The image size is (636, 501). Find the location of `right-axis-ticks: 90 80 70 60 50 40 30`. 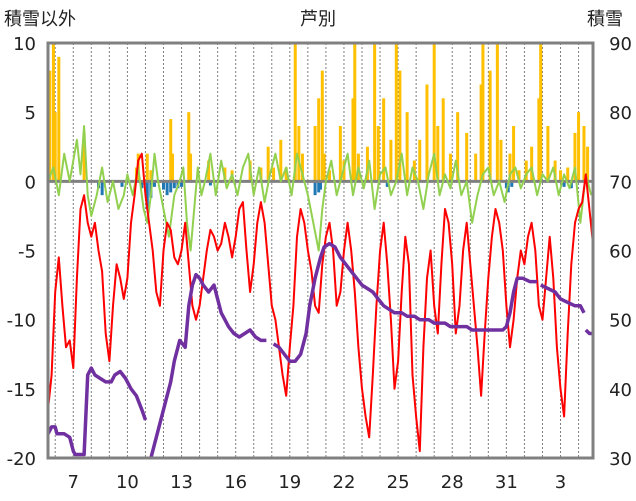

right-axis-ticks: 90 80 70 60 50 40 30 is located at coordinates (620, 252).